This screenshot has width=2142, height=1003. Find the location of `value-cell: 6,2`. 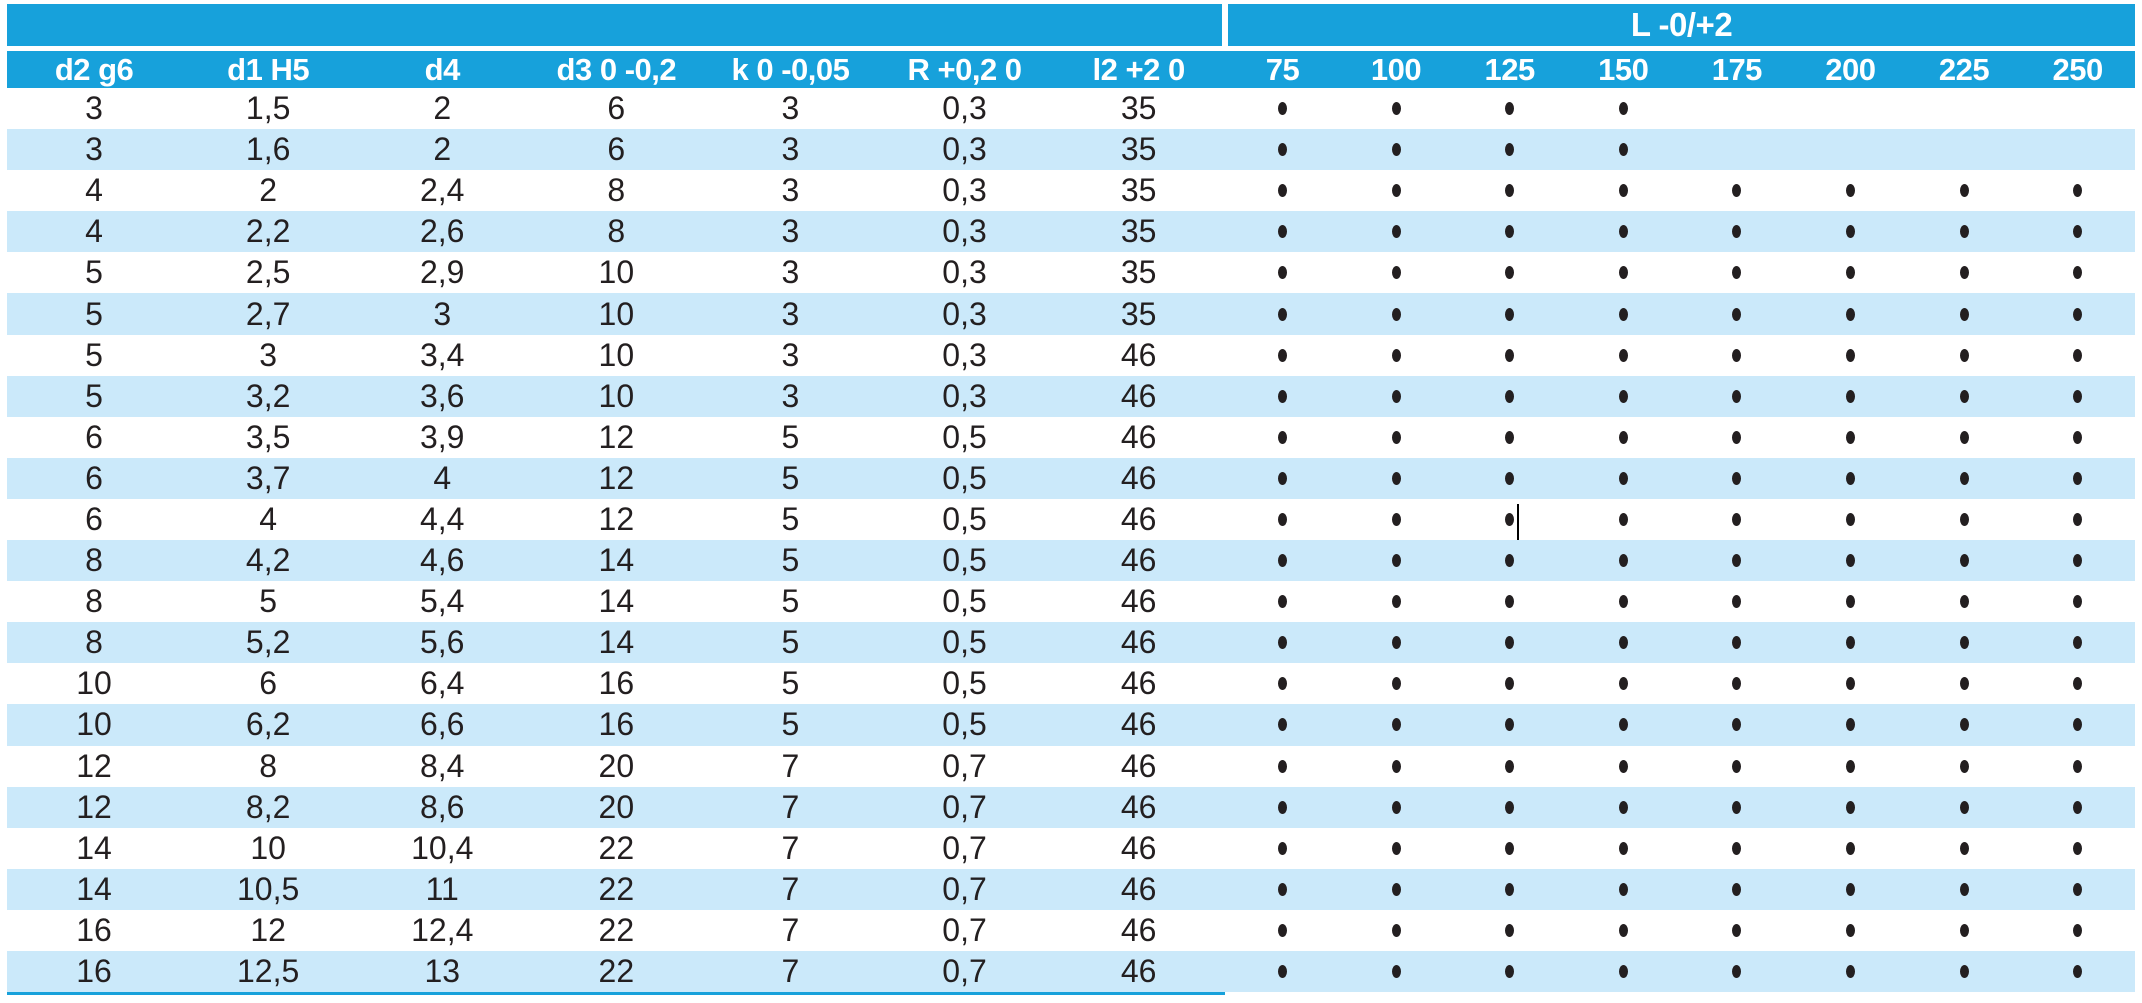

value-cell: 6,2 is located at coordinates (268, 724).